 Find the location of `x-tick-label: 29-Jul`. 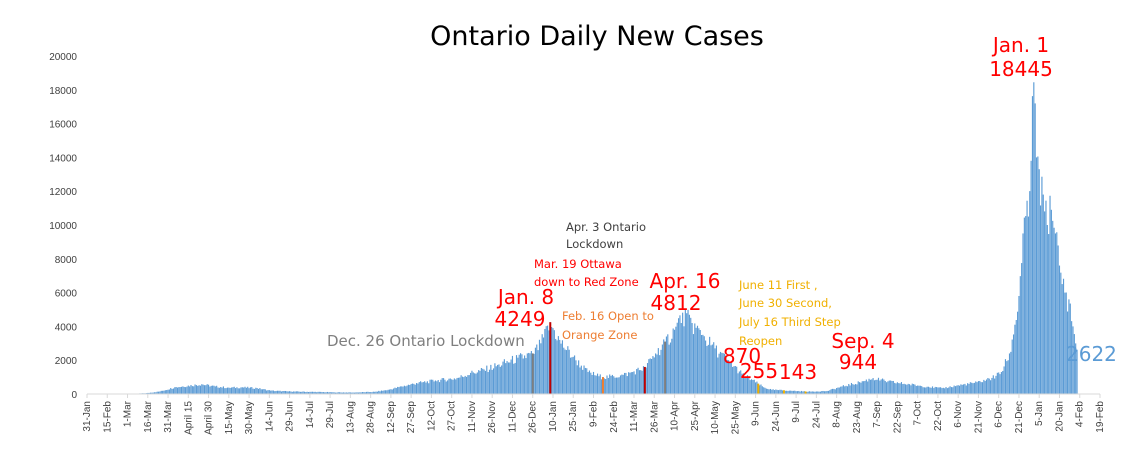

x-tick-label: 29-Jul is located at coordinates (330, 414).